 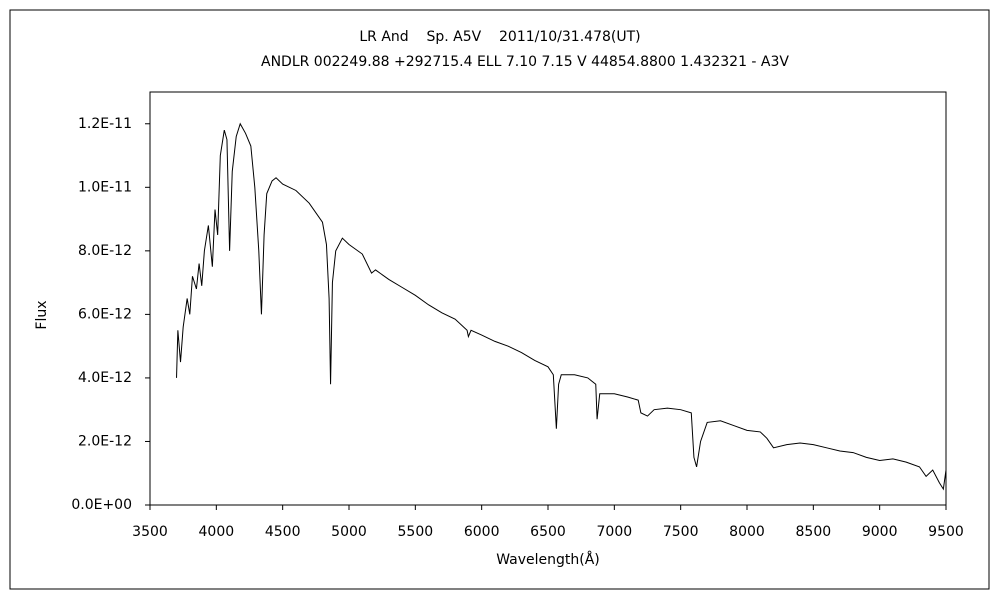 What do you see at coordinates (105, 314) in the screenshot?
I see `y-tick-label: 6.0E-12` at bounding box center [105, 314].